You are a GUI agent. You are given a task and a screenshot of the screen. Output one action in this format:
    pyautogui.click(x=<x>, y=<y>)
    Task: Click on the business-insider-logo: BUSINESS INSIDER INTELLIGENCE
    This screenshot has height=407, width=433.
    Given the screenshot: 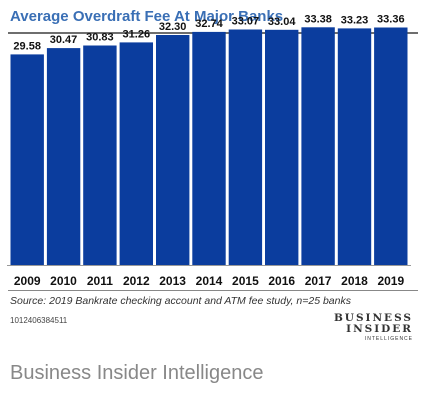 What is the action you would take?
    pyautogui.click(x=358, y=328)
    